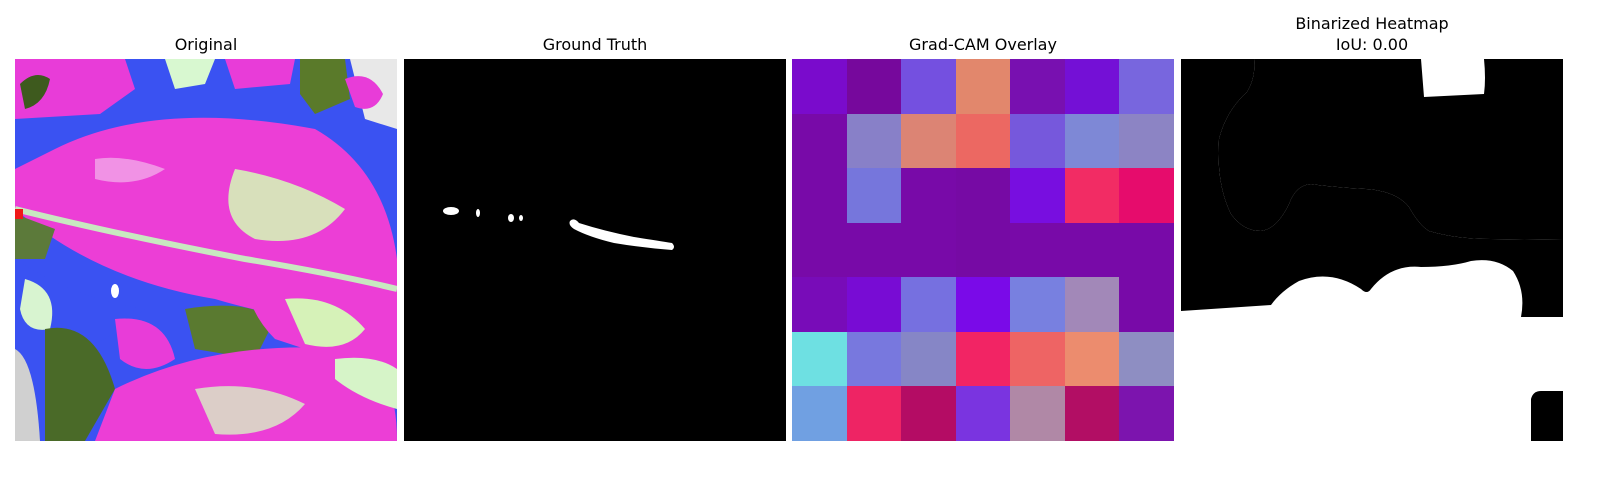 Image resolution: width=1600 pixels, height=500 pixels. Describe the element at coordinates (819, 250) in the screenshot. I see `gradcam-cell-r3-c0` at that location.